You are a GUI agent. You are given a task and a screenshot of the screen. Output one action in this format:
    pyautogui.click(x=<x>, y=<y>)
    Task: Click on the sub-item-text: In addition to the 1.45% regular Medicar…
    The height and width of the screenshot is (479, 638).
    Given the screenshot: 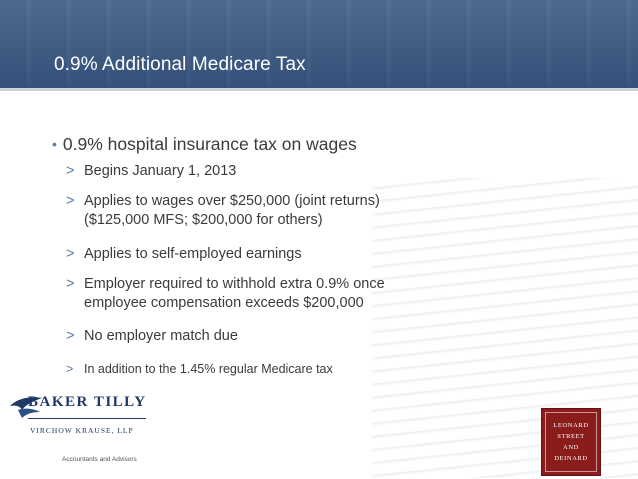 What is the action you would take?
    pyautogui.click(x=208, y=369)
    